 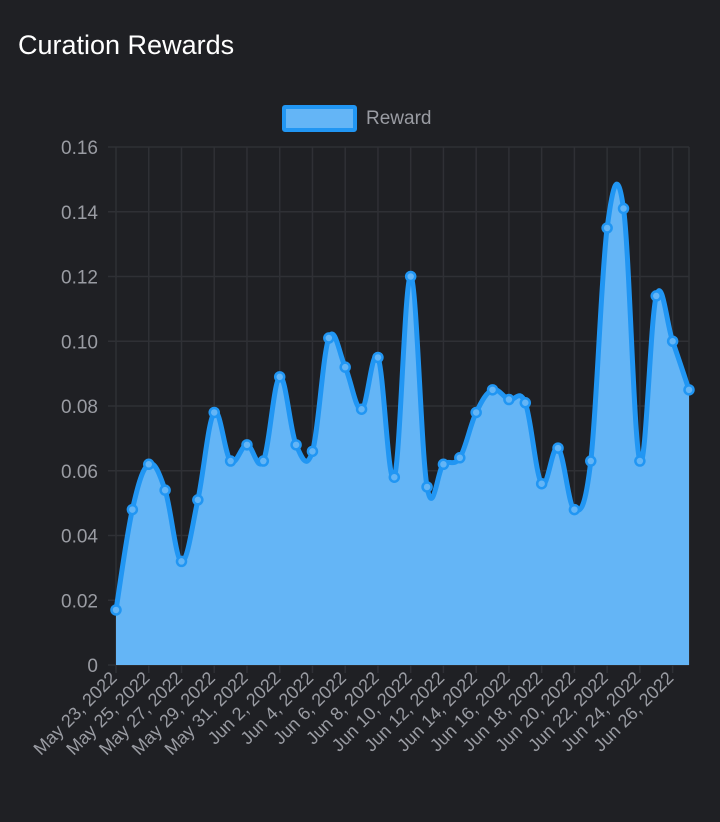 What do you see at coordinates (79, 148) in the screenshot?
I see `y-tick-label: 0.16` at bounding box center [79, 148].